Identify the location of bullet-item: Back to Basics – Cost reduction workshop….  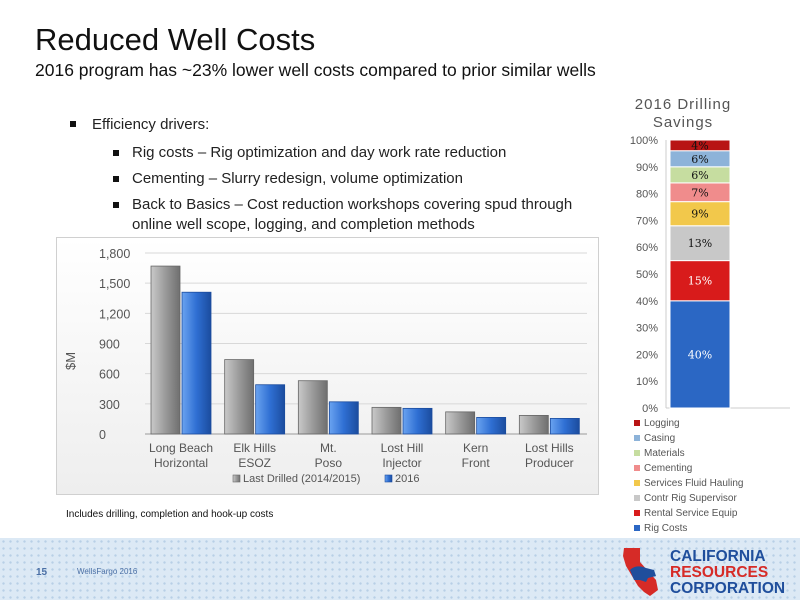
(330, 215).